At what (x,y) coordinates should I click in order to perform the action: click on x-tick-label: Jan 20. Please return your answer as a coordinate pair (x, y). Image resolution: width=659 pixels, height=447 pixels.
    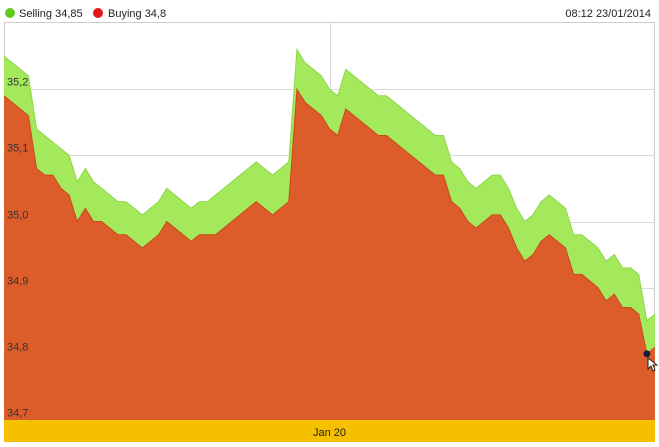
    Looking at the image, I should click on (329, 433).